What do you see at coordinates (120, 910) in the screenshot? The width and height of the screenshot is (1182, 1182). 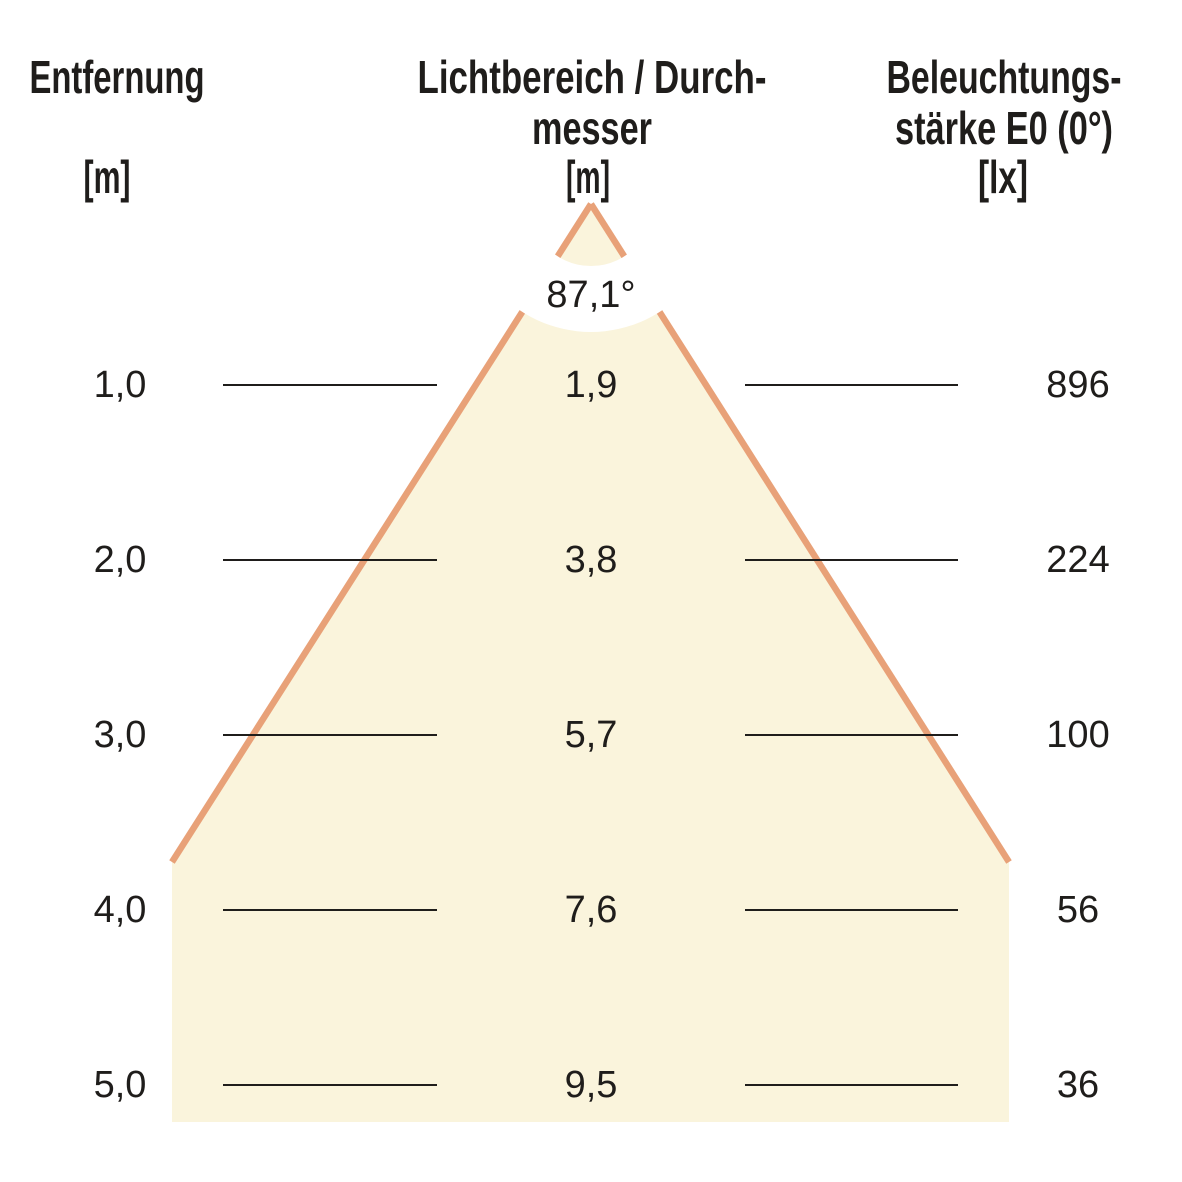 I see `distance-value: 4,0` at bounding box center [120, 910].